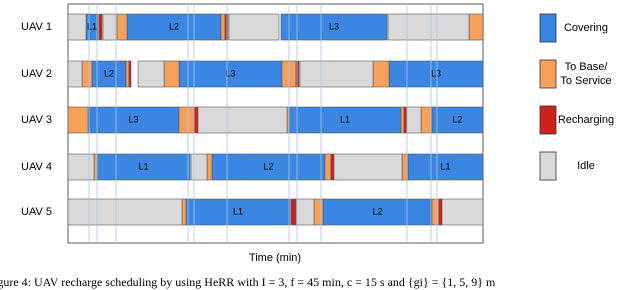  Describe the element at coordinates (275, 258) in the screenshot. I see `x-axis-label: Time (min)` at that location.